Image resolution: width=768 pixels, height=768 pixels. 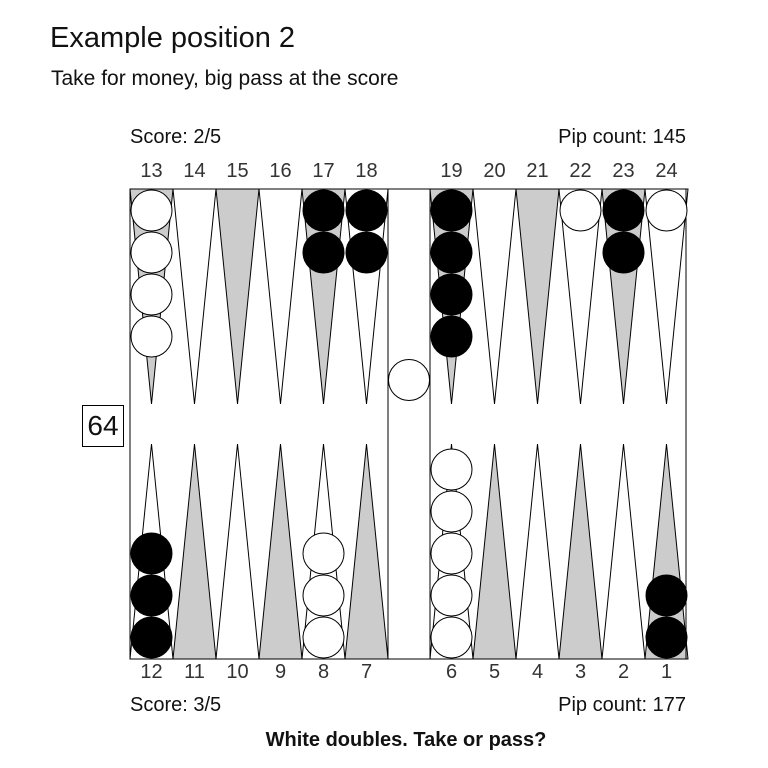 What do you see at coordinates (409, 380) in the screenshot?
I see `bar-white-checker` at bounding box center [409, 380].